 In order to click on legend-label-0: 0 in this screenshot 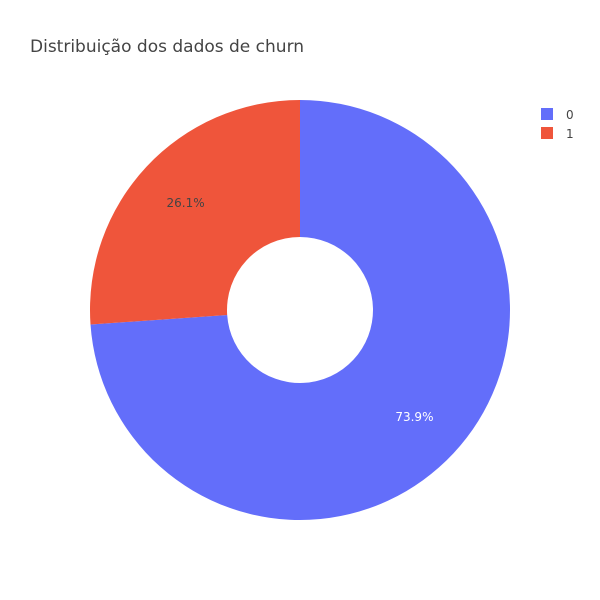, I will do `click(570, 115)`.